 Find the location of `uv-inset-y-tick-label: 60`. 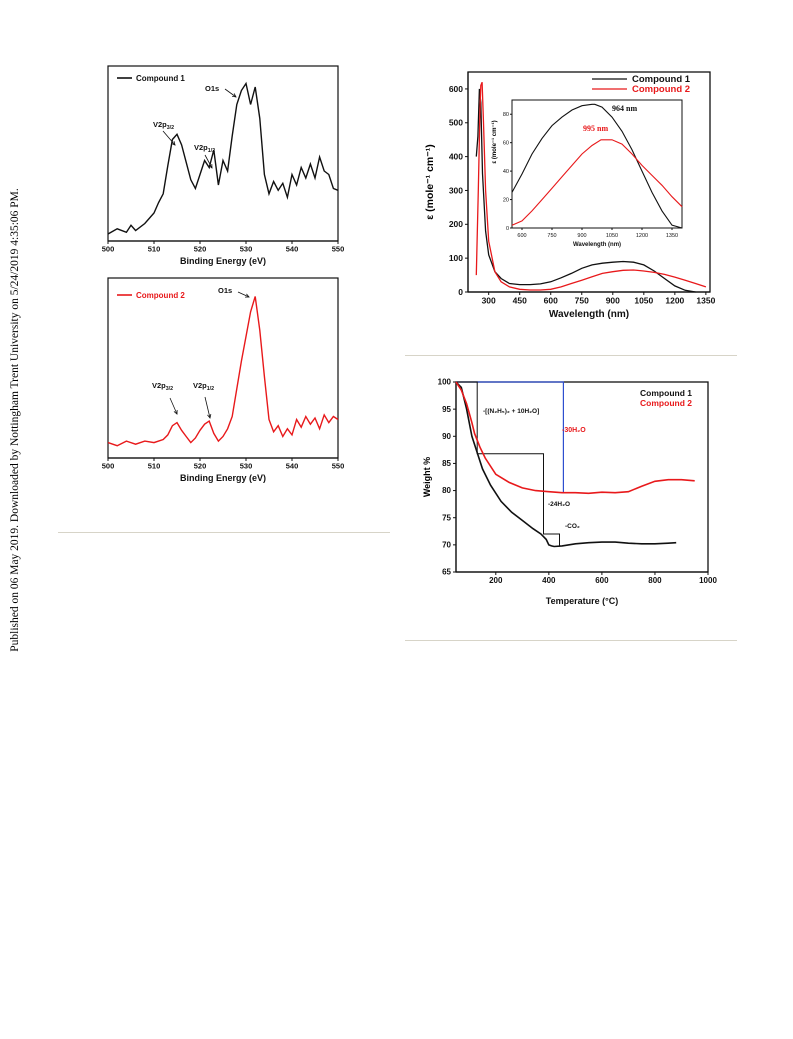

uv-inset-y-tick-label: 60 is located at coordinates (506, 144).